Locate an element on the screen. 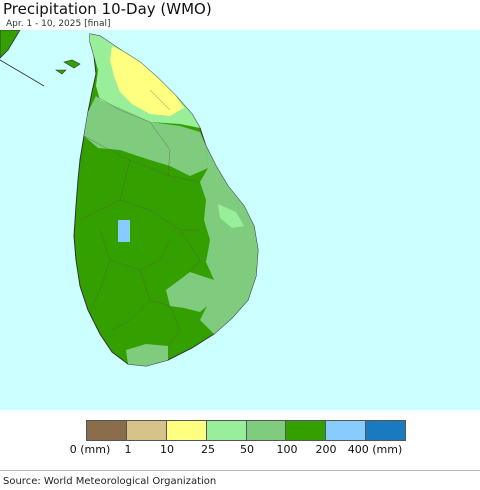 This screenshot has height=490, width=480. zone-25-50-east is located at coordinates (231, 216).